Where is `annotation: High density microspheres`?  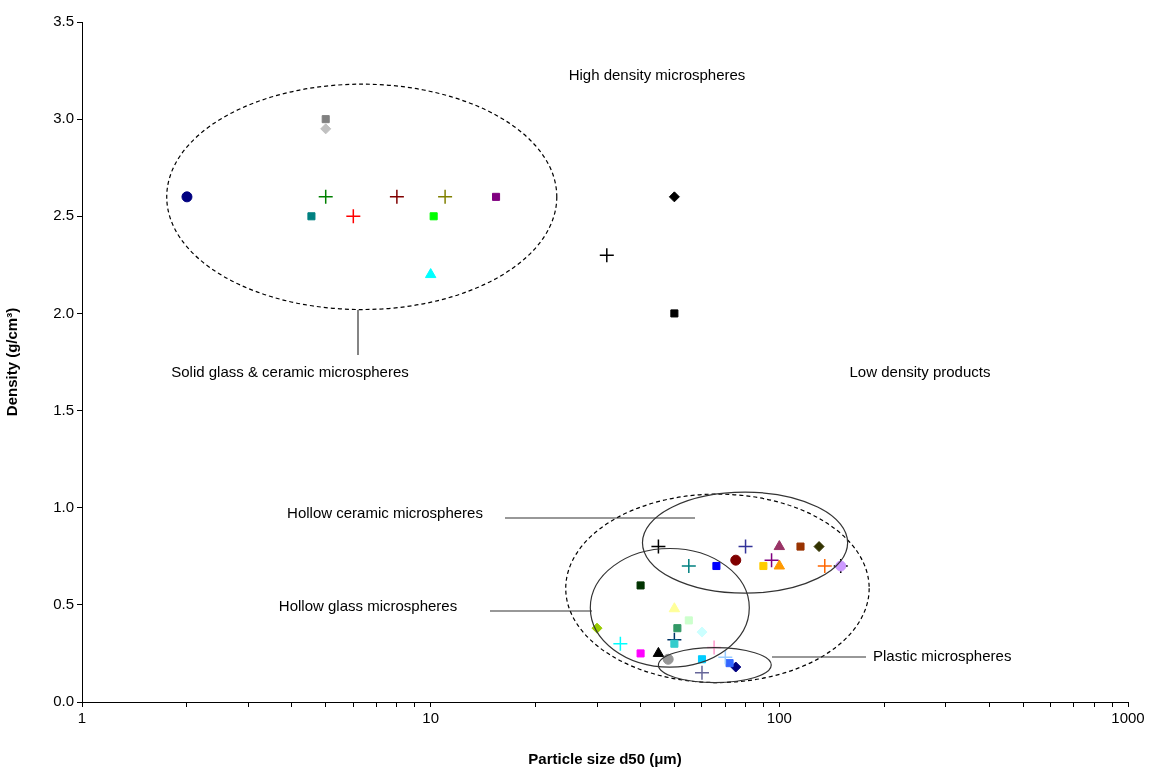 annotation: High density microspheres is located at coordinates (657, 74).